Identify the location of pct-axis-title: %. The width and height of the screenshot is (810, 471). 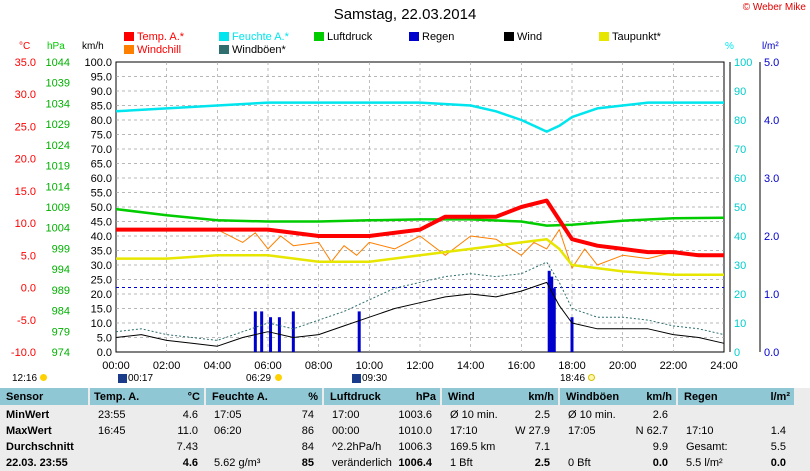
(729, 46).